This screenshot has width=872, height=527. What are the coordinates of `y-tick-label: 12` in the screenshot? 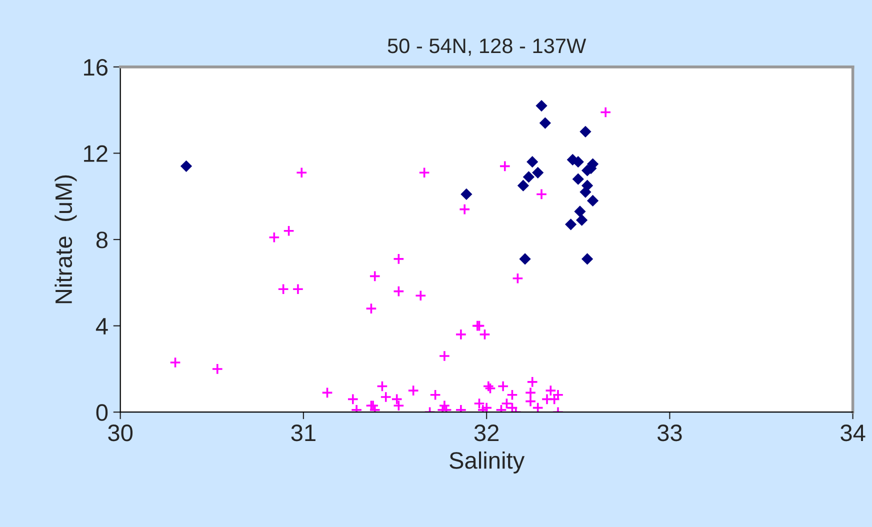 It's located at (96, 153).